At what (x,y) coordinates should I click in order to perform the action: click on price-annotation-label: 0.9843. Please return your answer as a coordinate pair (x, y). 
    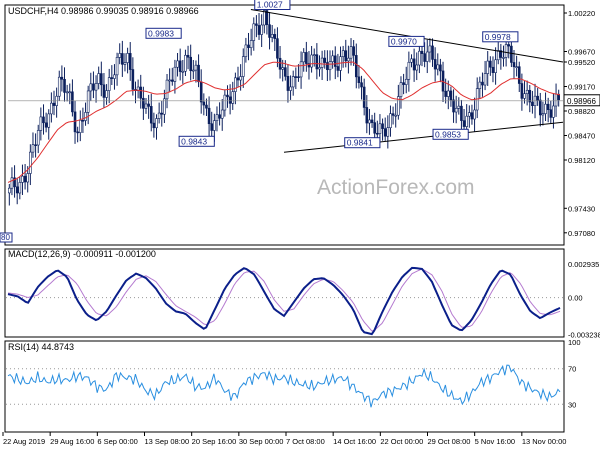
    Looking at the image, I should click on (194, 141).